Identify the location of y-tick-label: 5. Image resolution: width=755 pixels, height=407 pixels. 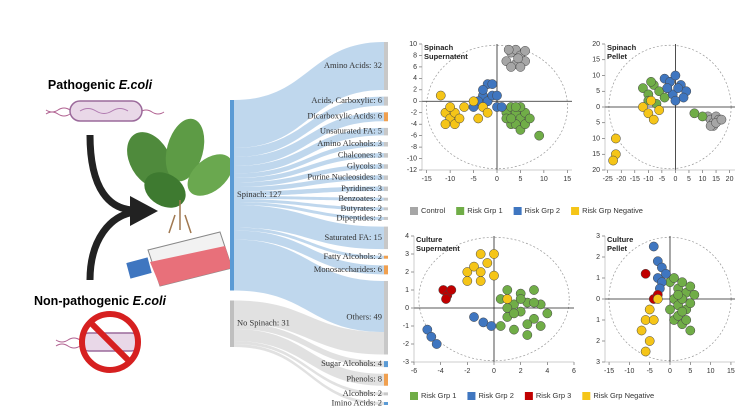
(598, 91).